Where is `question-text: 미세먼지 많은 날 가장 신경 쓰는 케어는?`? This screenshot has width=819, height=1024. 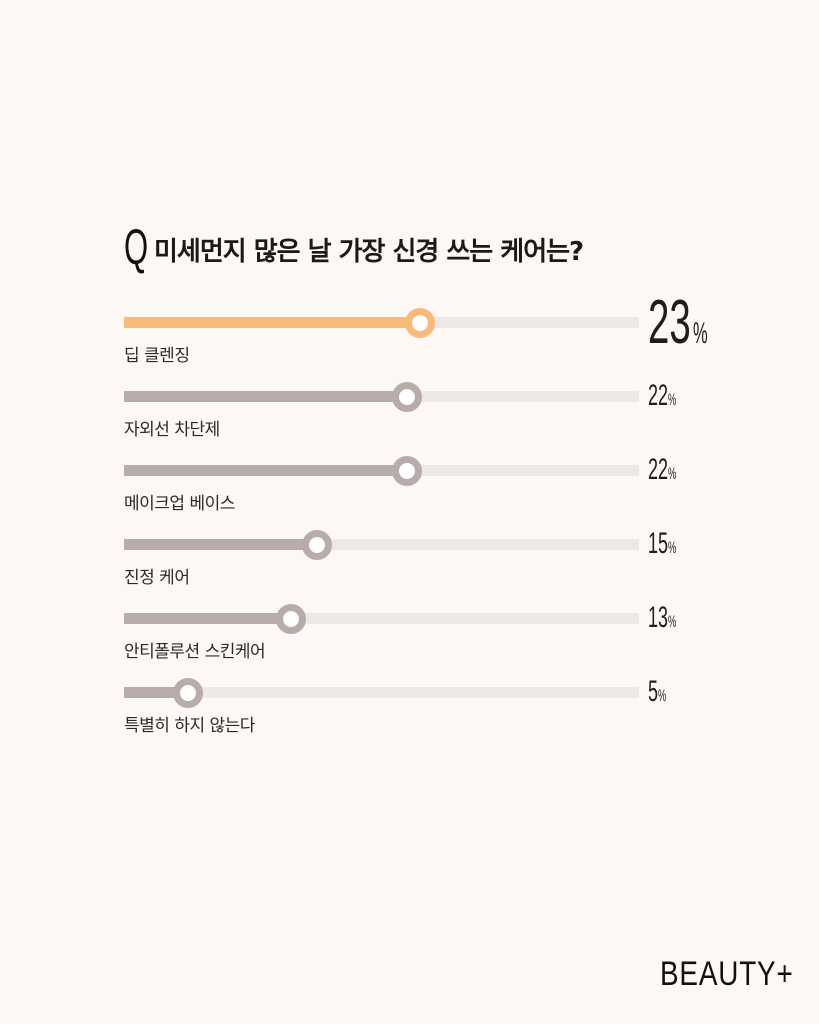
question-text: 미세먼지 많은 날 가장 신경 쓰는 케어는? is located at coordinates (369, 252).